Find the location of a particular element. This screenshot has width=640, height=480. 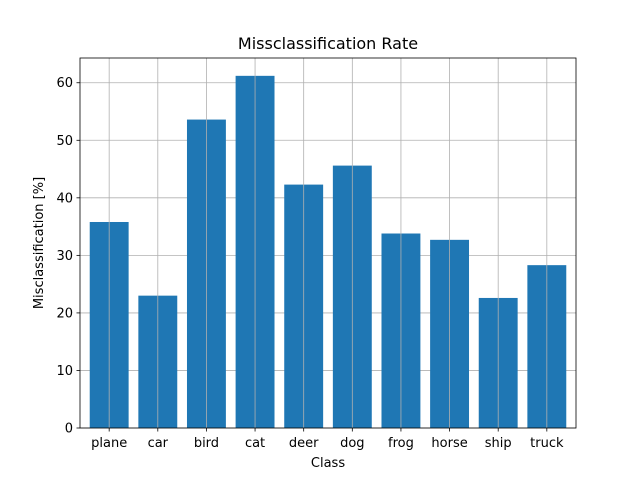

x-tick-label: horse is located at coordinates (449, 443).